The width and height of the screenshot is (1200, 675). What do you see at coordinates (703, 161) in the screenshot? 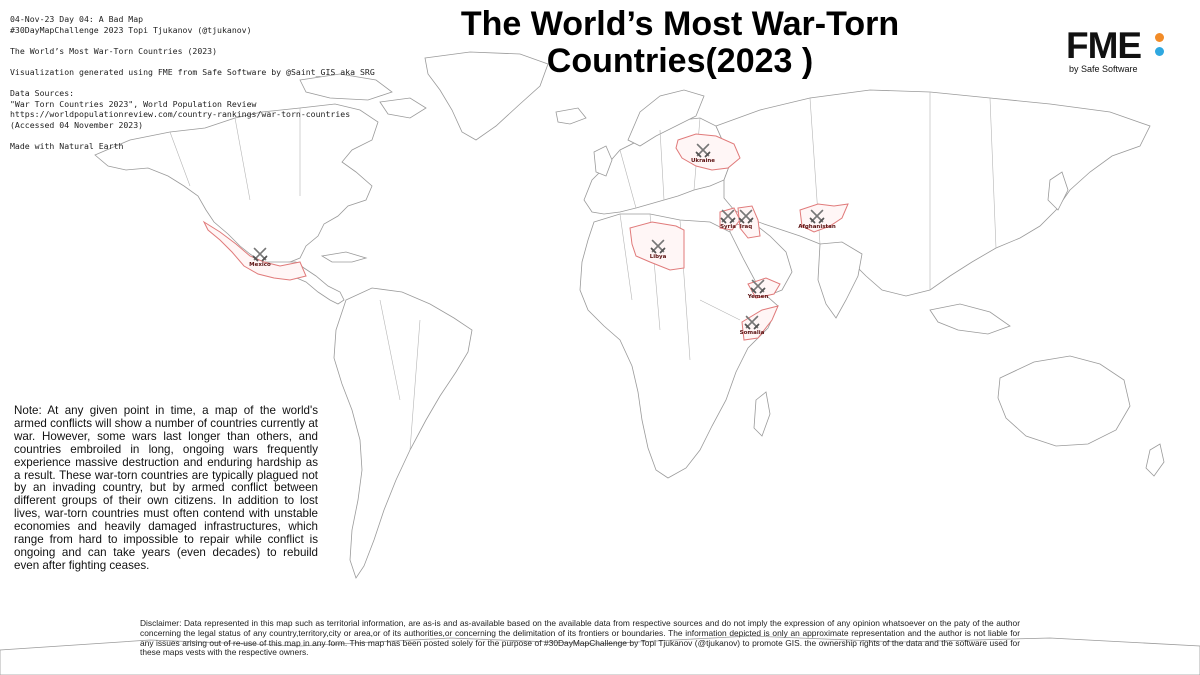
I see `country-label-ukraine: Ukraine` at bounding box center [703, 161].